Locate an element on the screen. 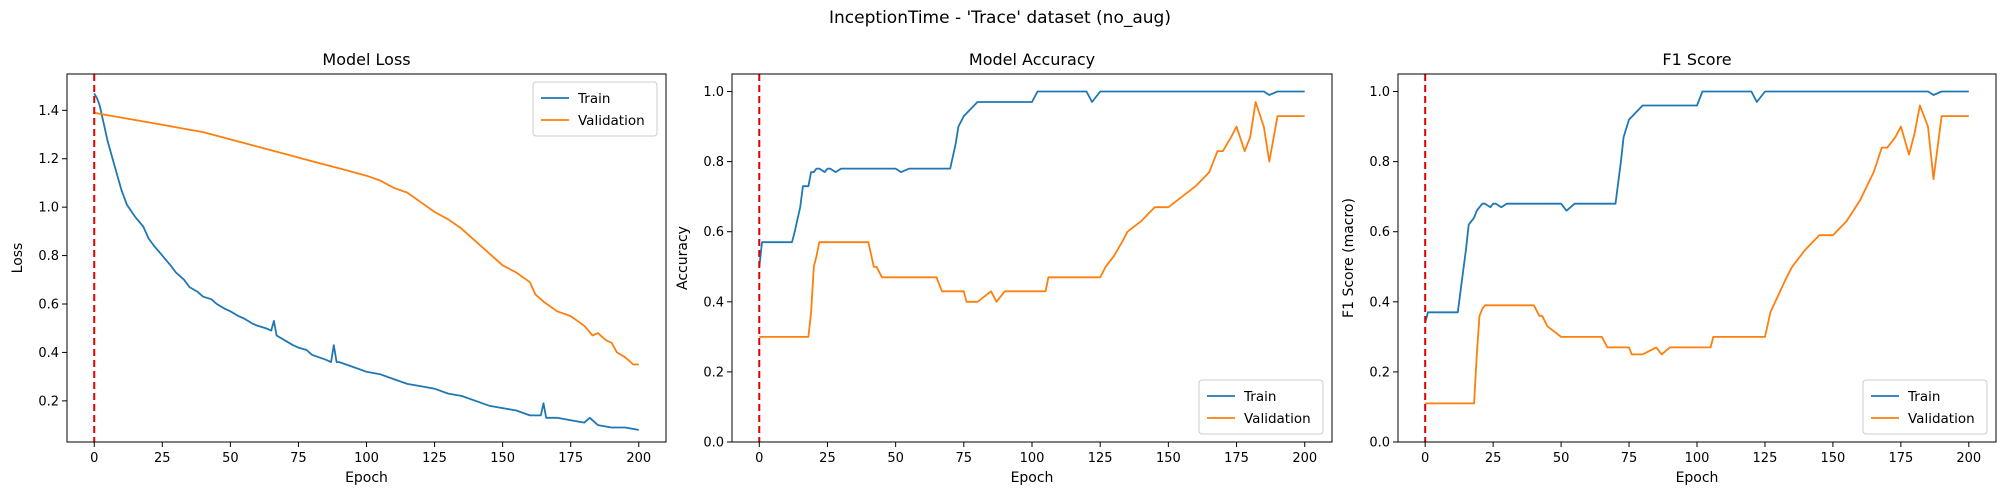 This screenshot has height=500, width=2000. chart-title: F1 Score is located at coordinates (1696, 59).